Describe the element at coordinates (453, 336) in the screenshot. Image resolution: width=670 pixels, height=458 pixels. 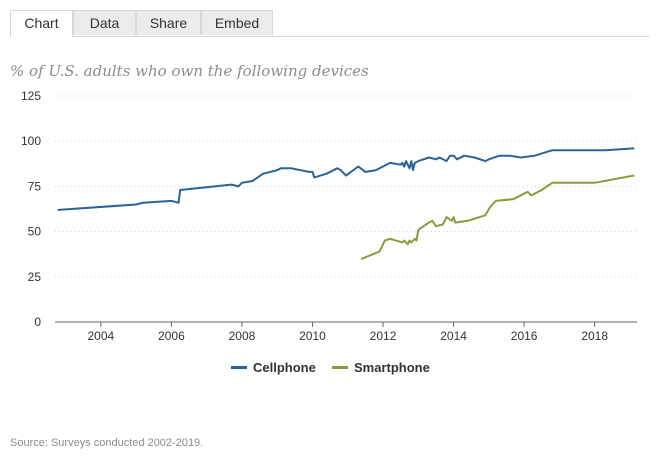
I see `x-tick-label: 2014` at that location.